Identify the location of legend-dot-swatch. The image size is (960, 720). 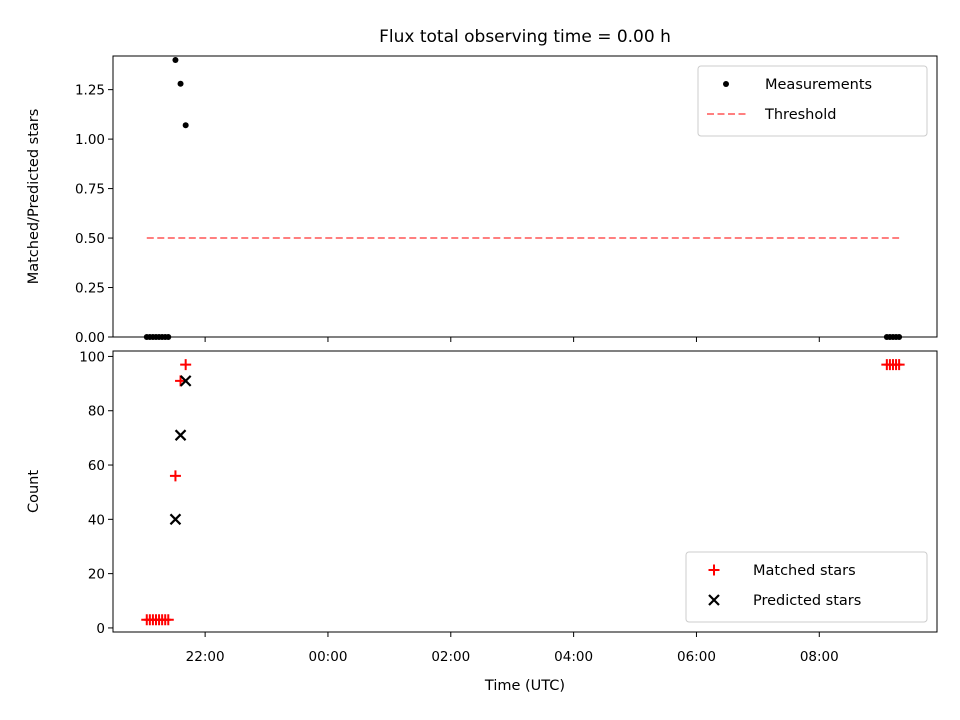
(726, 84).